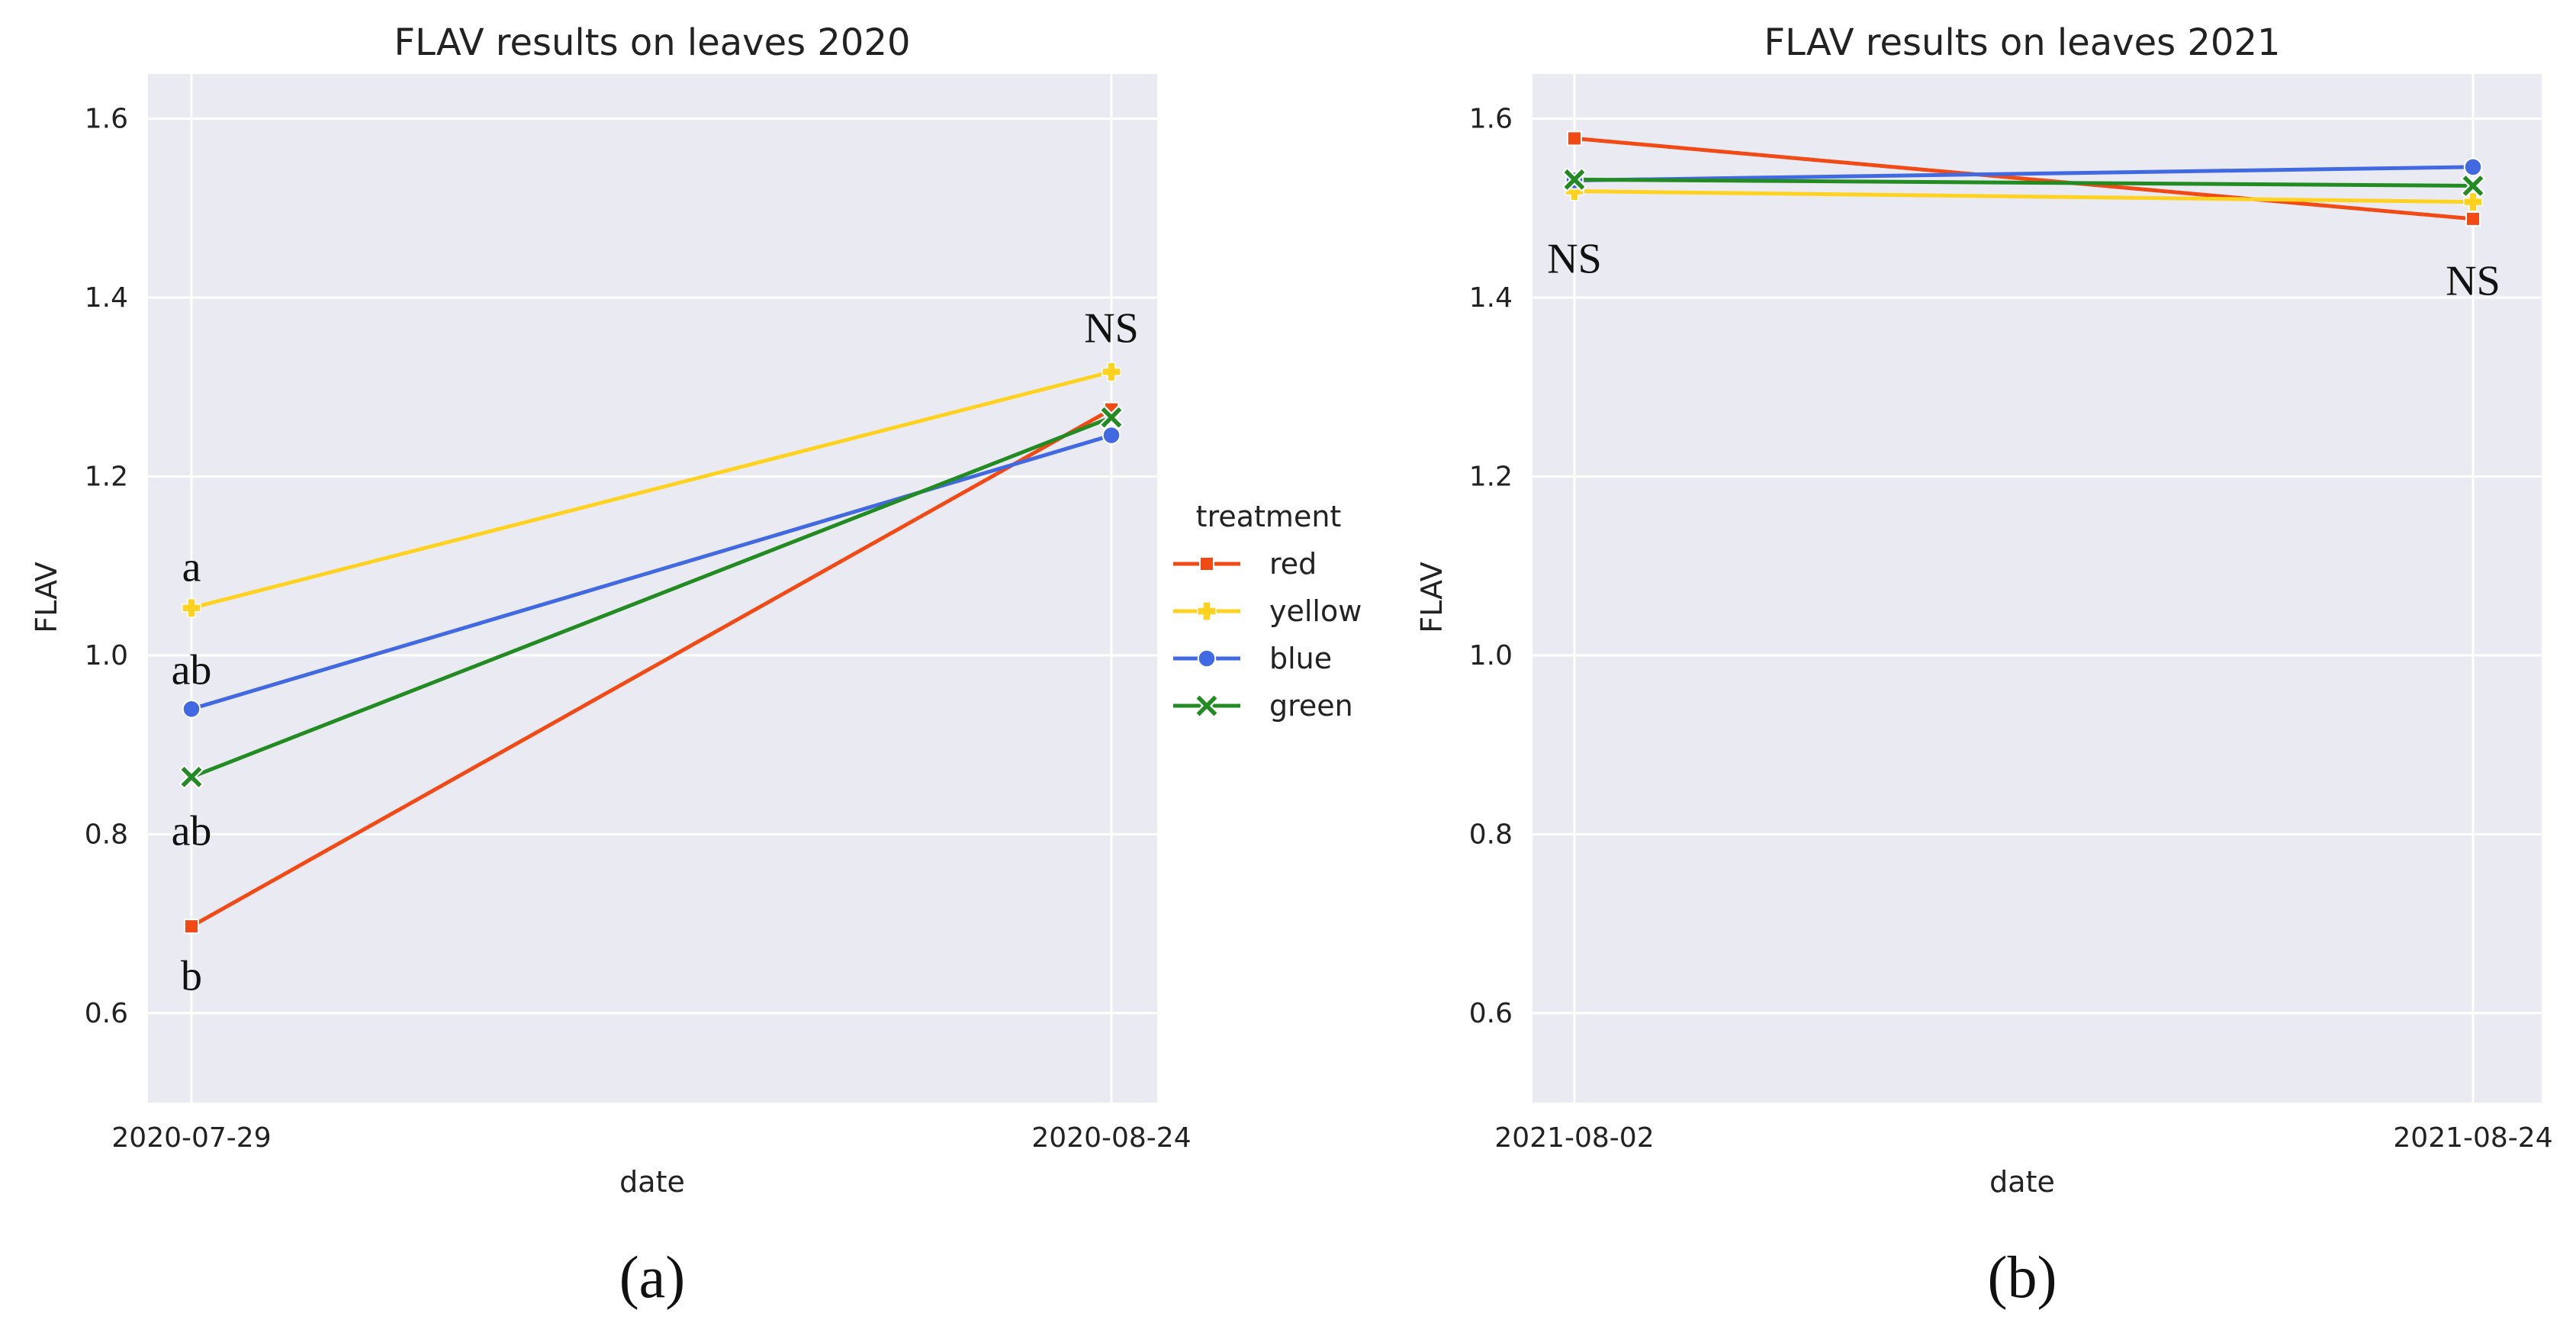  I want to click on legend-label: blue, so click(1300, 659).